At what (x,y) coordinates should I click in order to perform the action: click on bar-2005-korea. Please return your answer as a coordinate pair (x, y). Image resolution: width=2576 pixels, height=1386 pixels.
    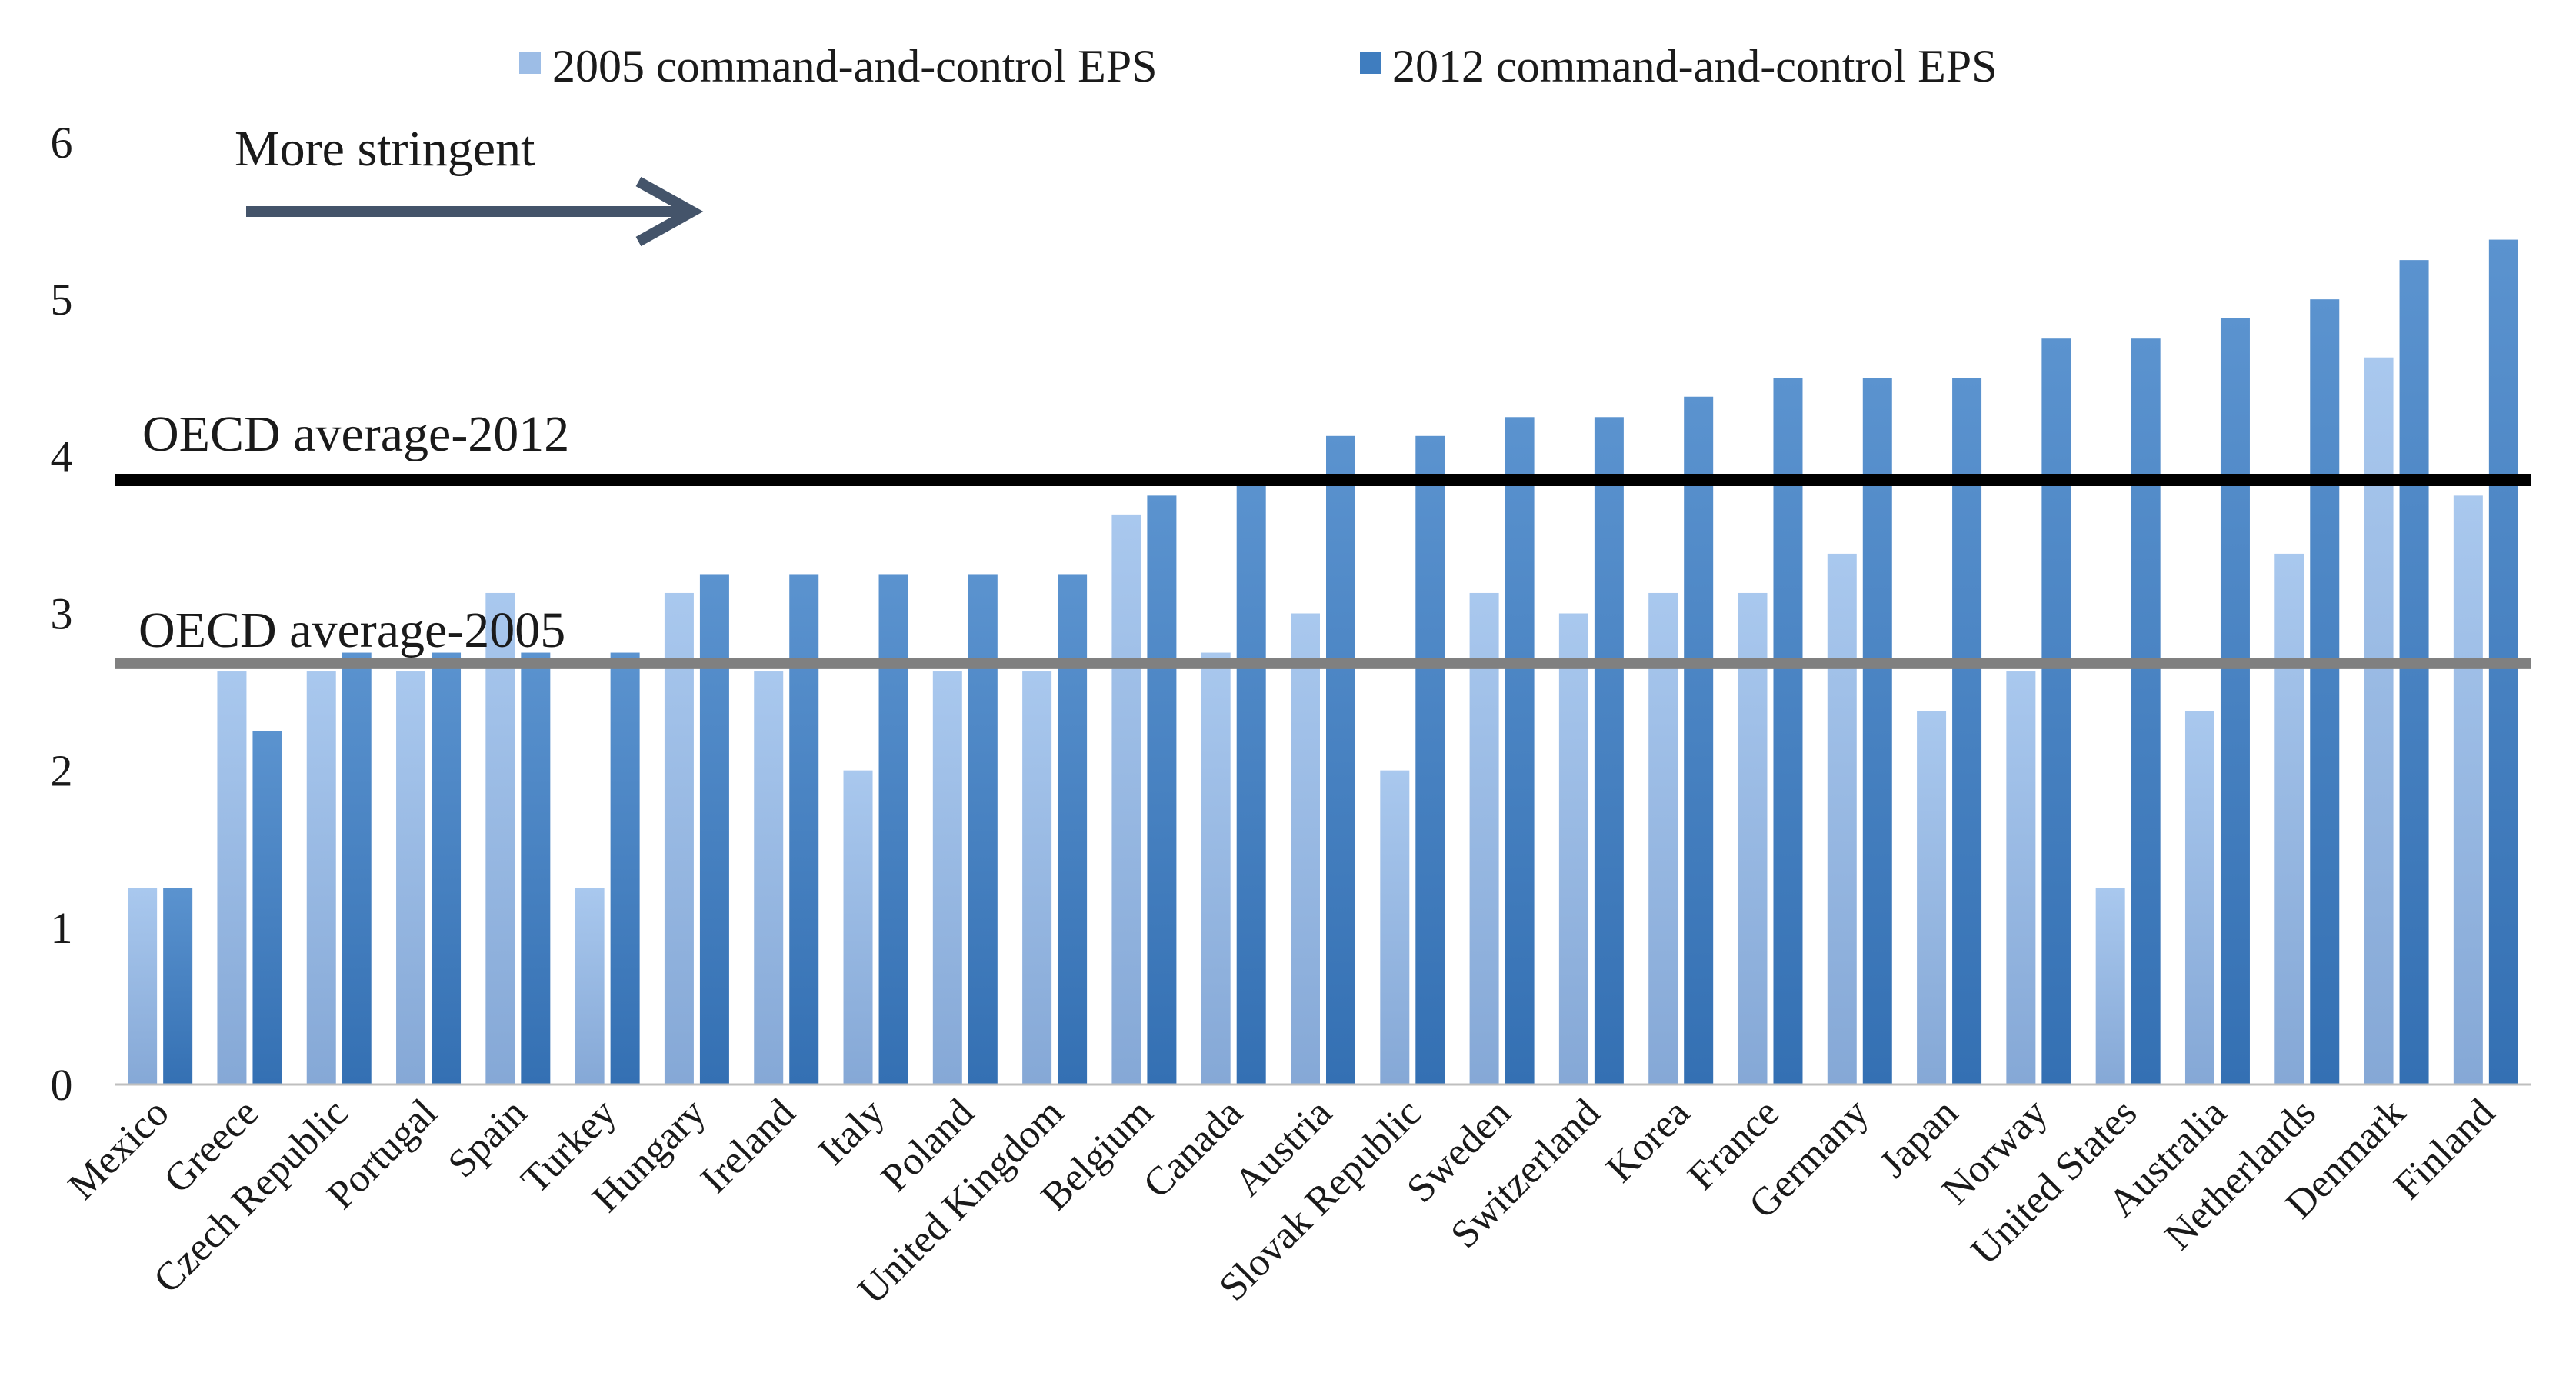
    Looking at the image, I should click on (1663, 838).